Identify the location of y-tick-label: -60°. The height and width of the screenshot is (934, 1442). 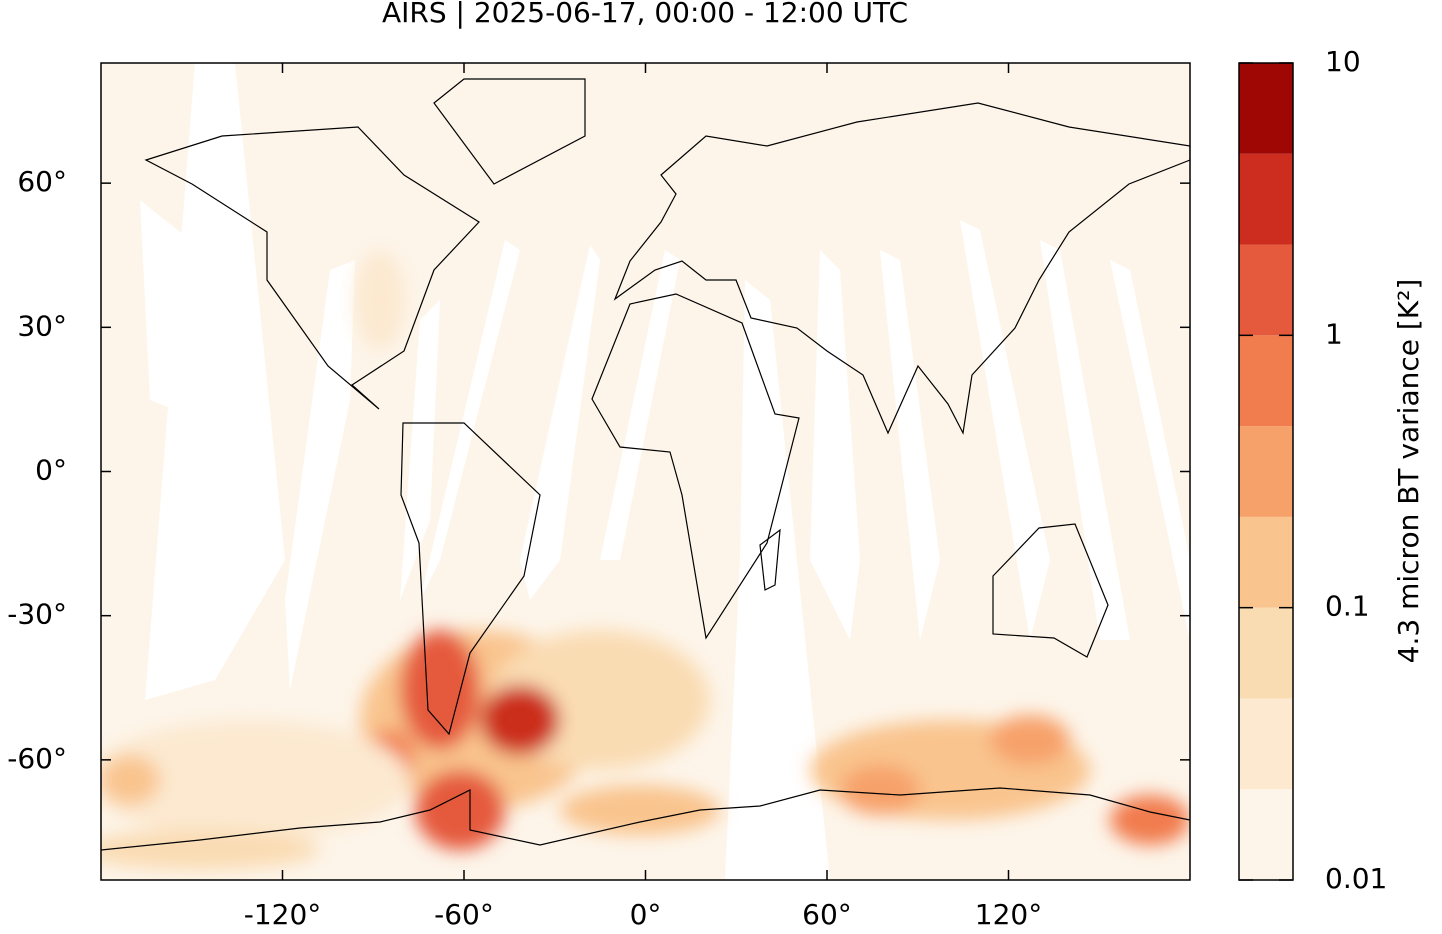
(37, 758).